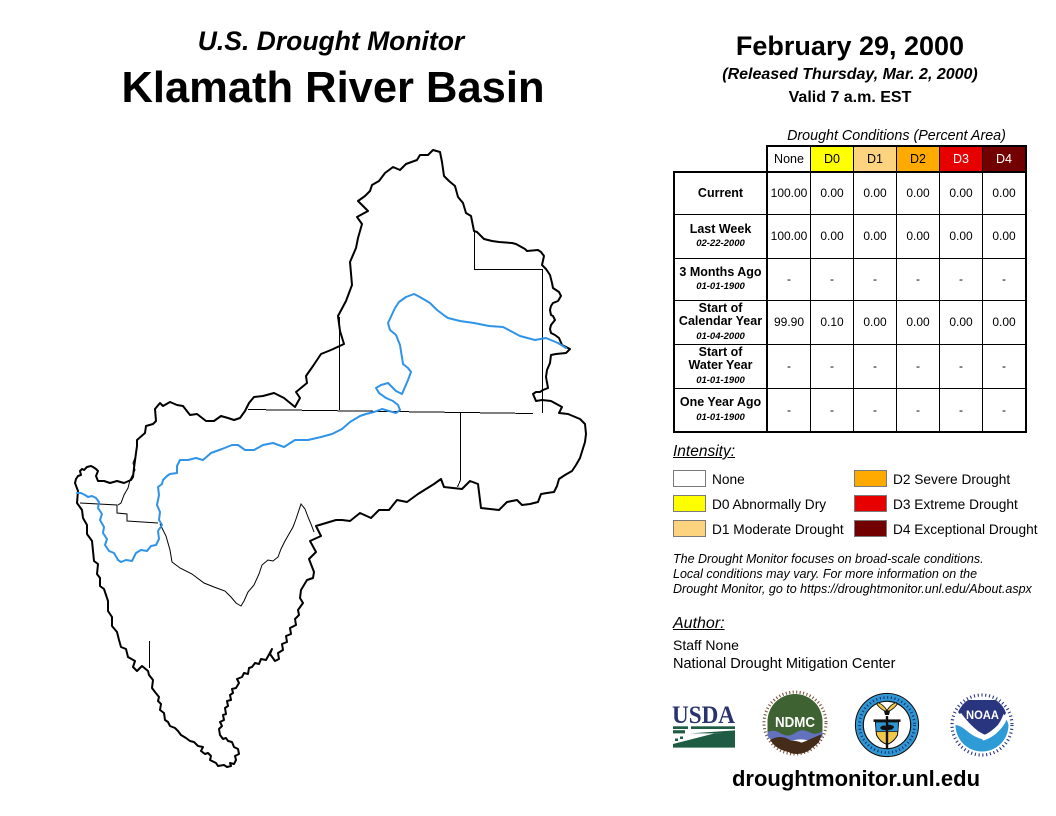 The width and height of the screenshot is (1056, 816). What do you see at coordinates (982, 716) in the screenshot?
I see `svg-text: NOAA` at bounding box center [982, 716].